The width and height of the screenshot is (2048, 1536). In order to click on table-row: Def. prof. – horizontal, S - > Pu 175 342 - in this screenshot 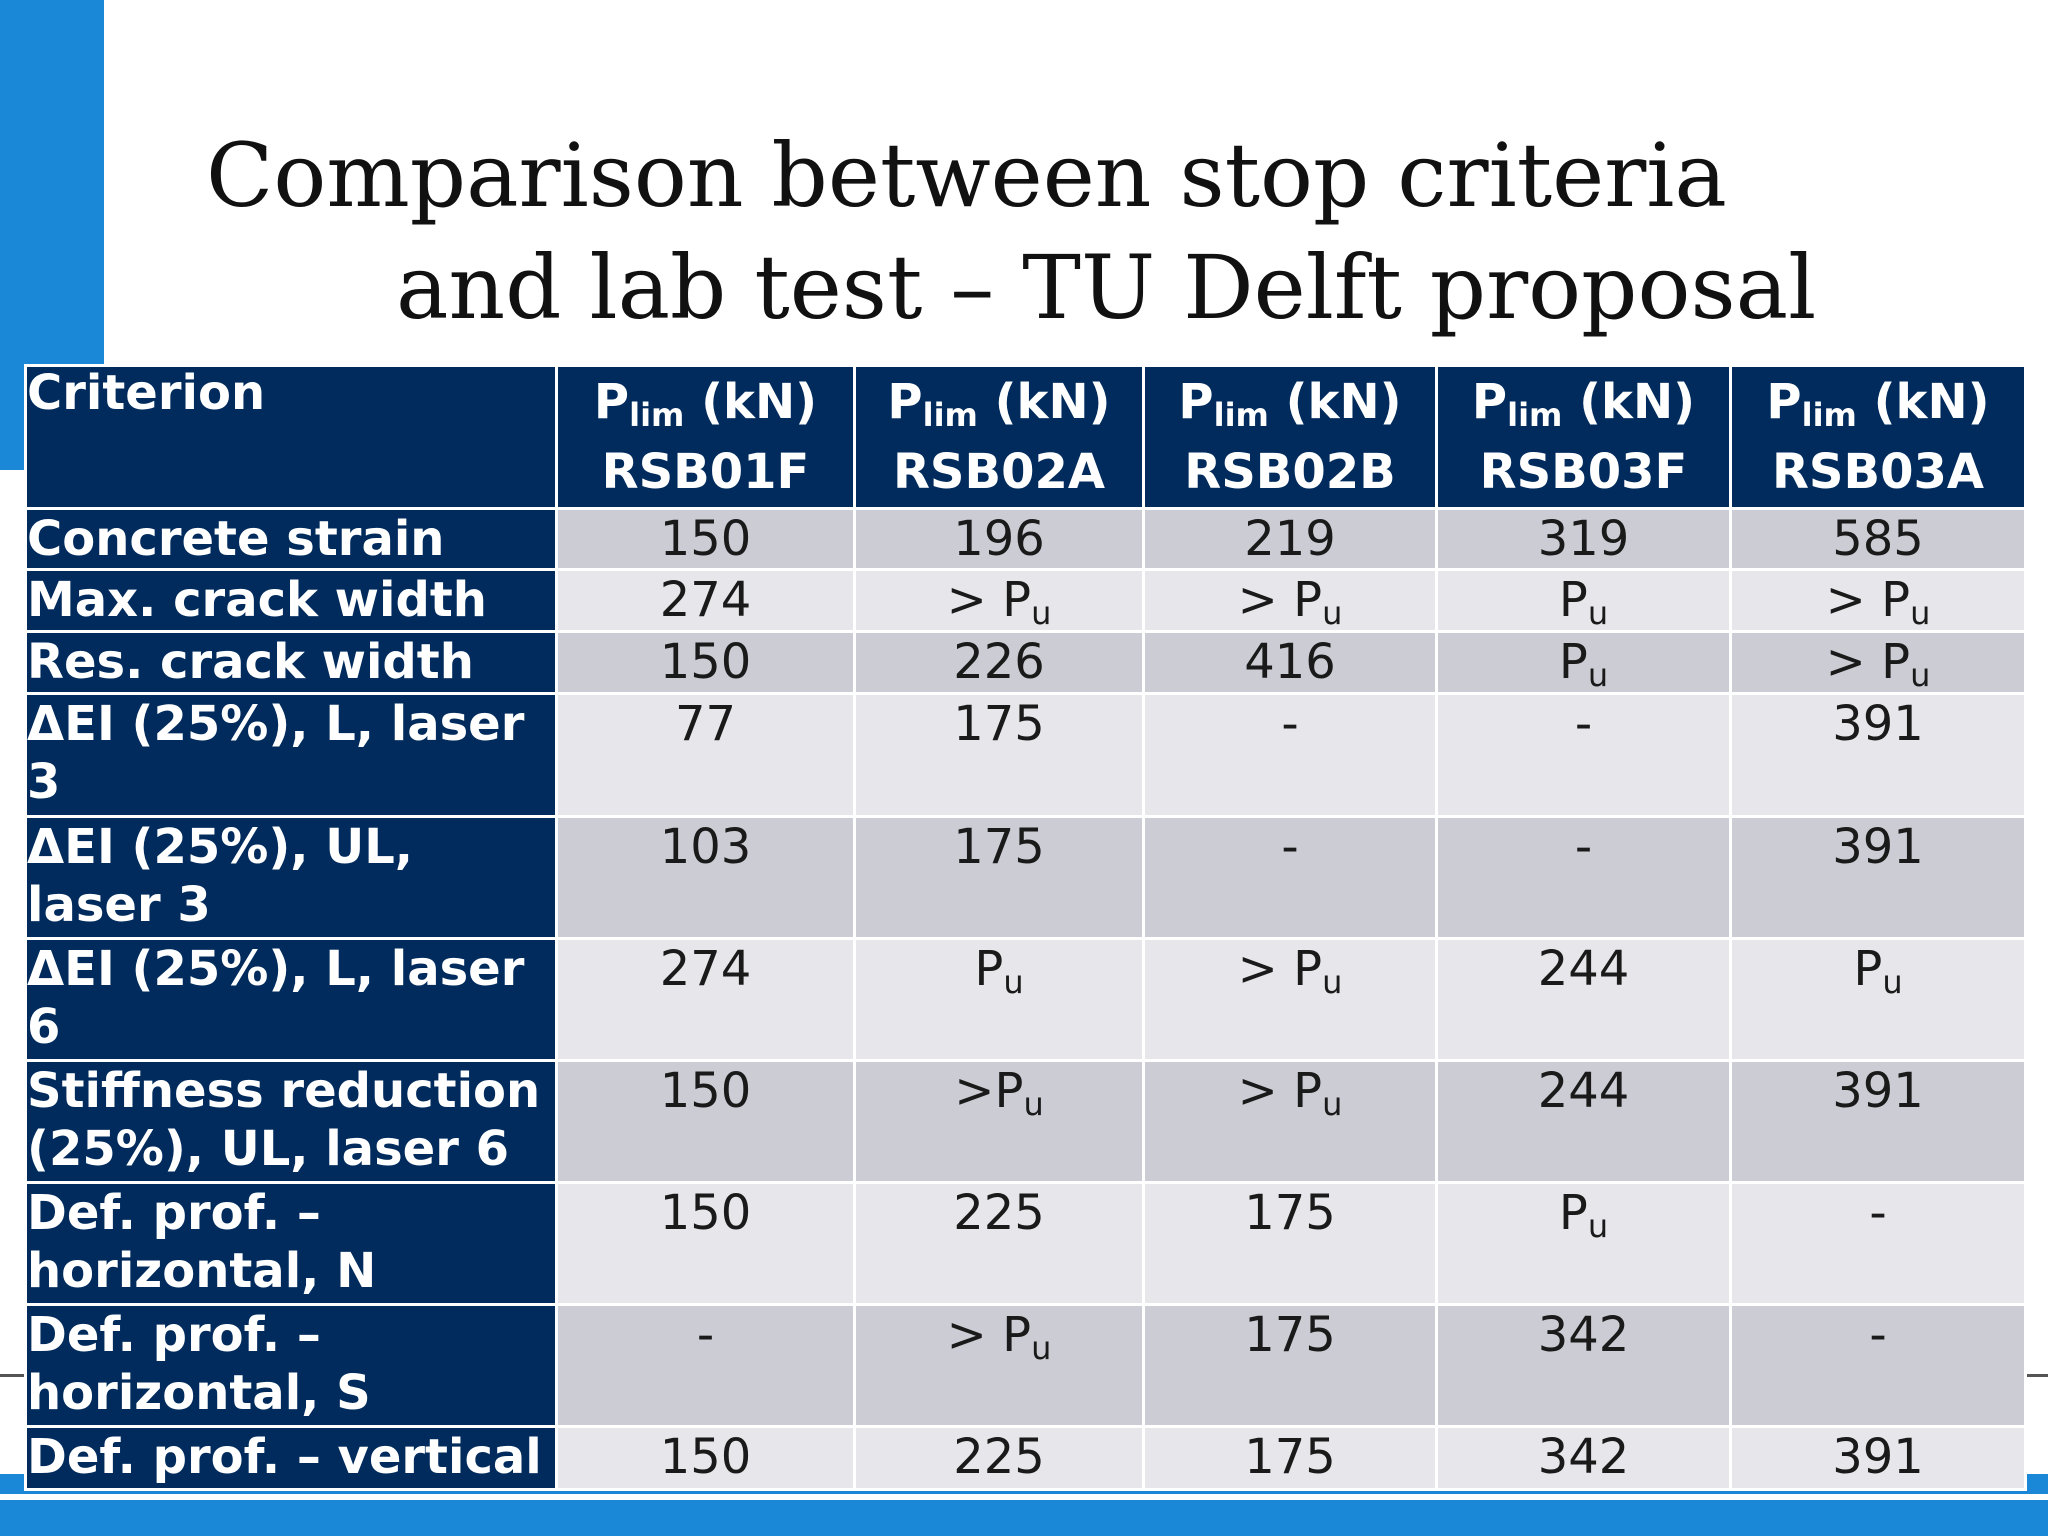, I will do `click(1025, 1365)`.